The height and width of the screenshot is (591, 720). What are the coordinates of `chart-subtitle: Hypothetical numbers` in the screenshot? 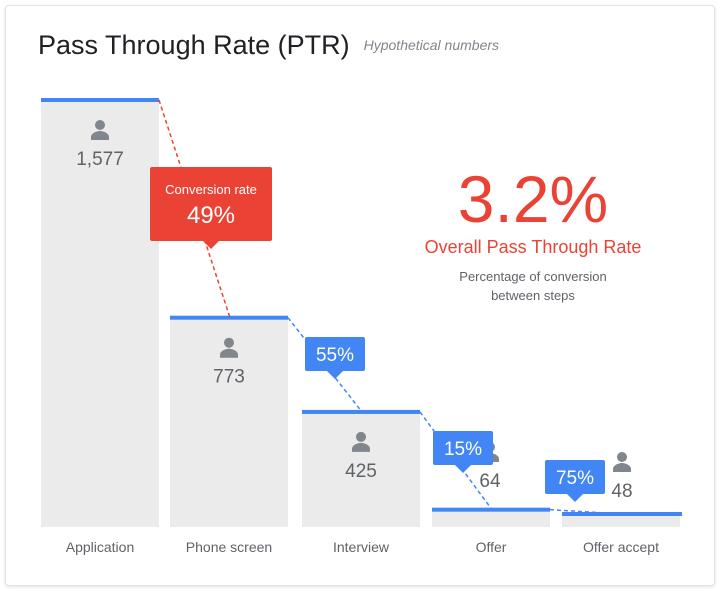 It's located at (431, 45).